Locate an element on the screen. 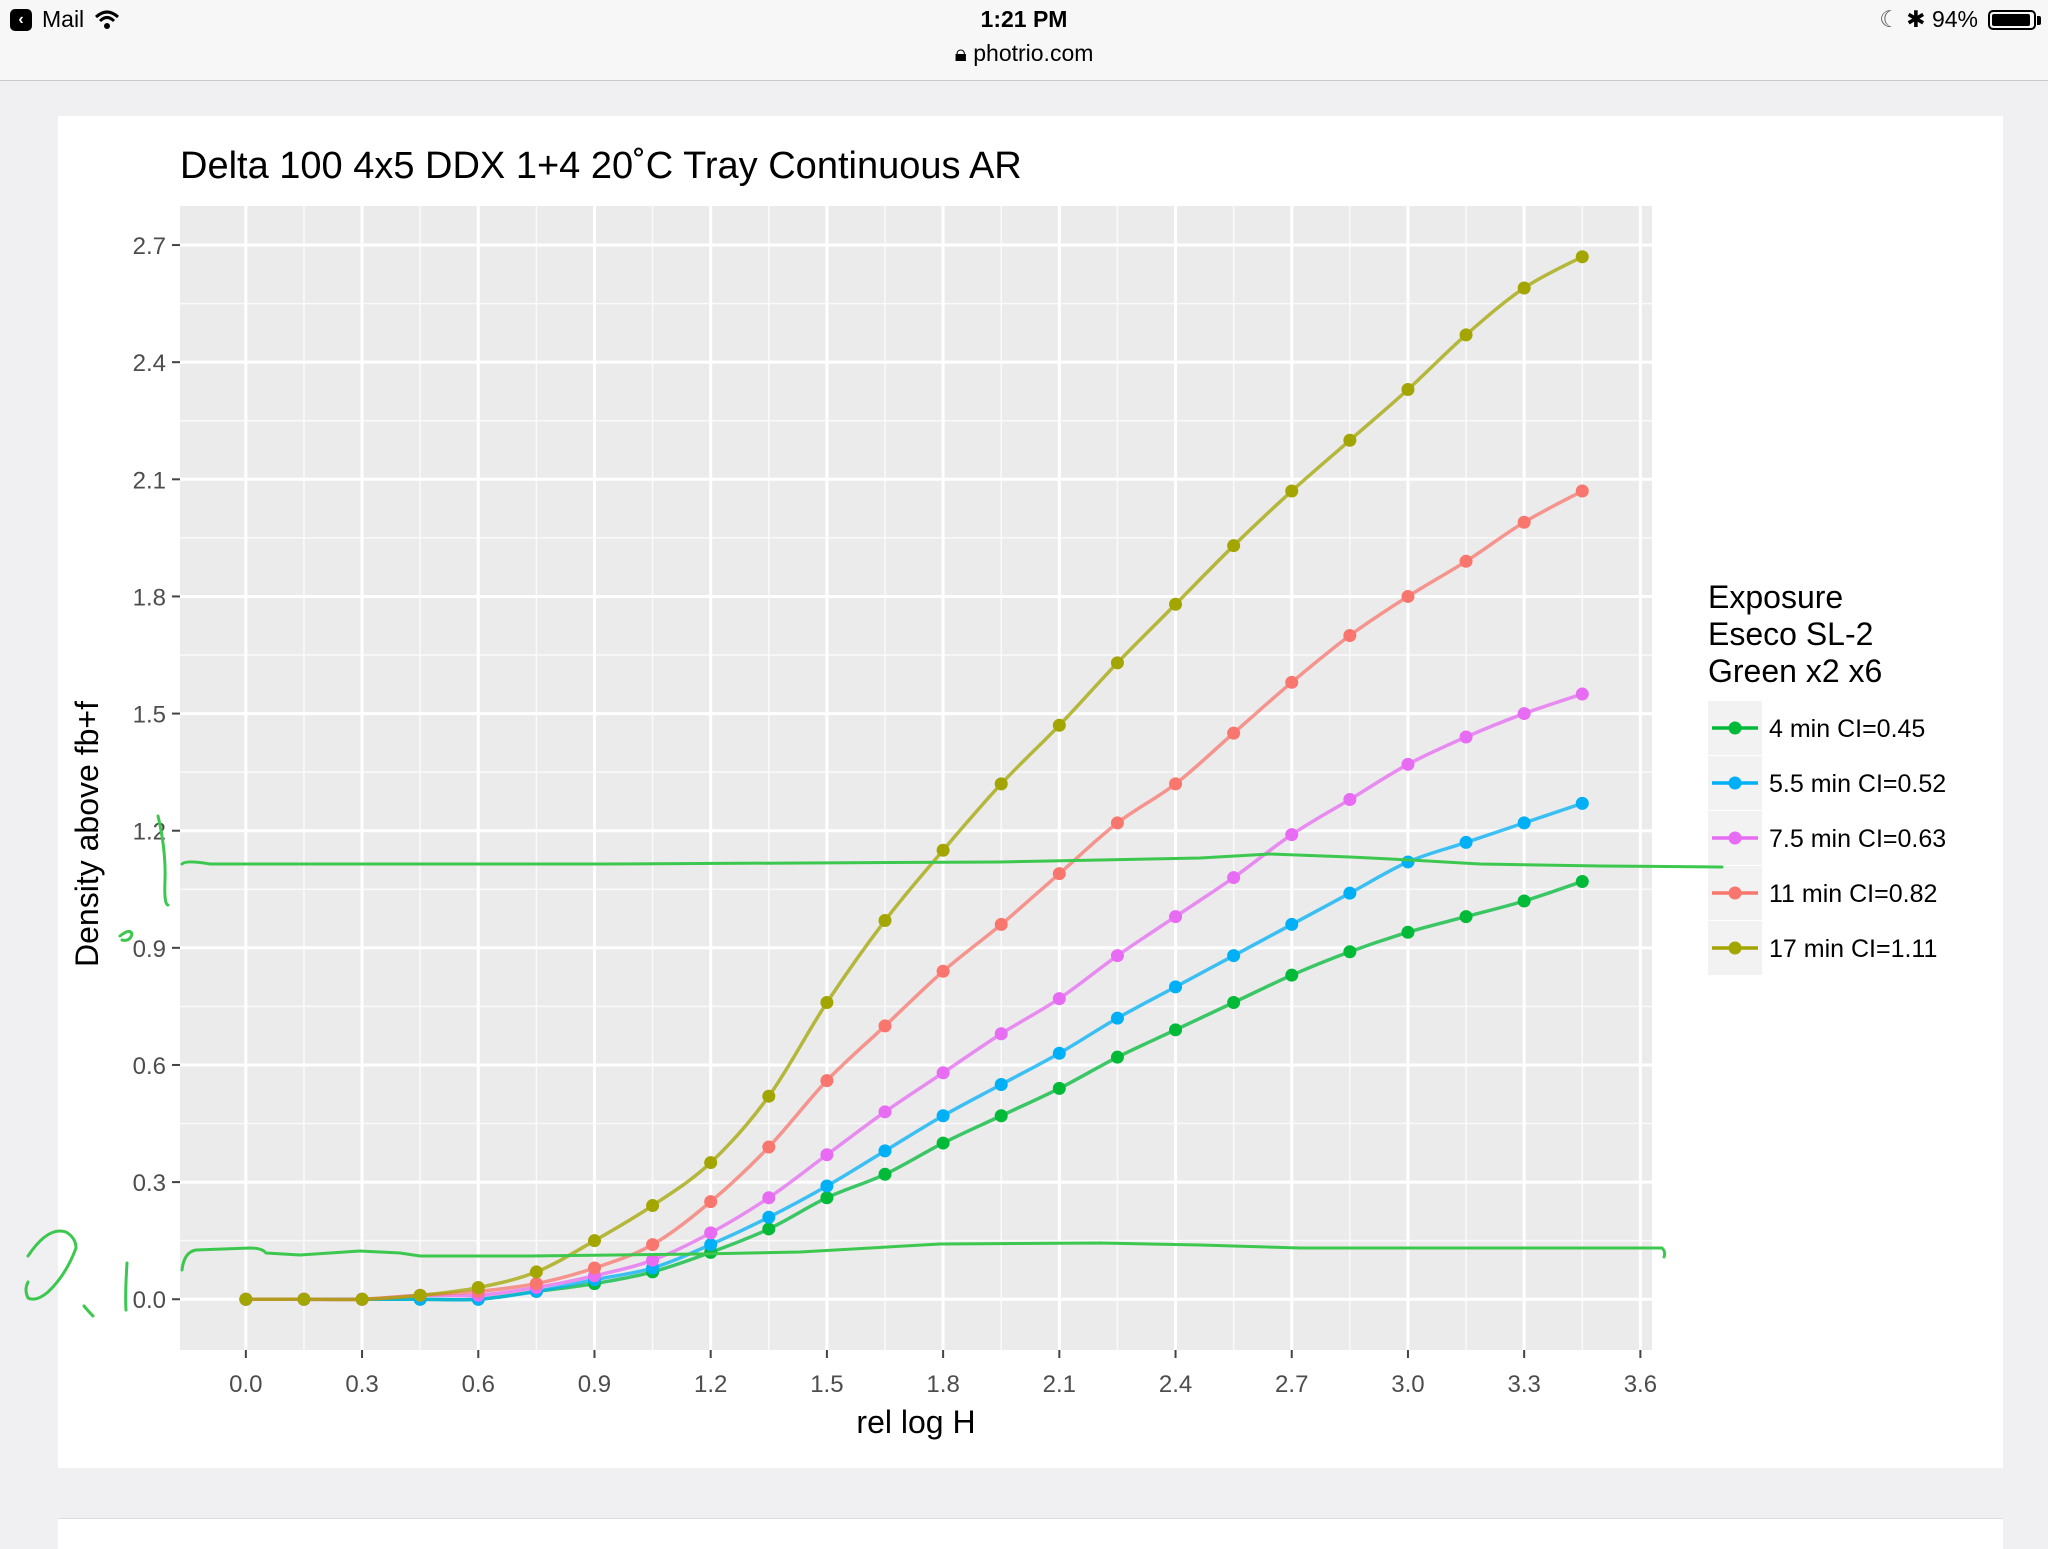 The image size is (2048, 1549). back-to-app-button: ‹ Mail is located at coordinates (65, 19).